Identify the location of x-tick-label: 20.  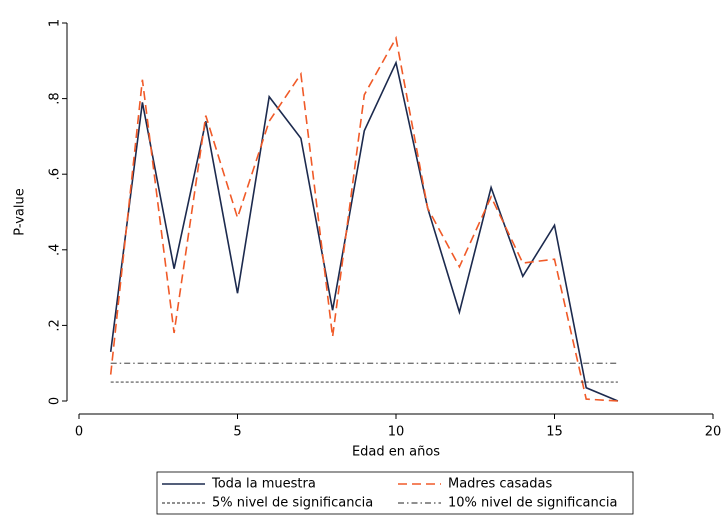
(713, 432).